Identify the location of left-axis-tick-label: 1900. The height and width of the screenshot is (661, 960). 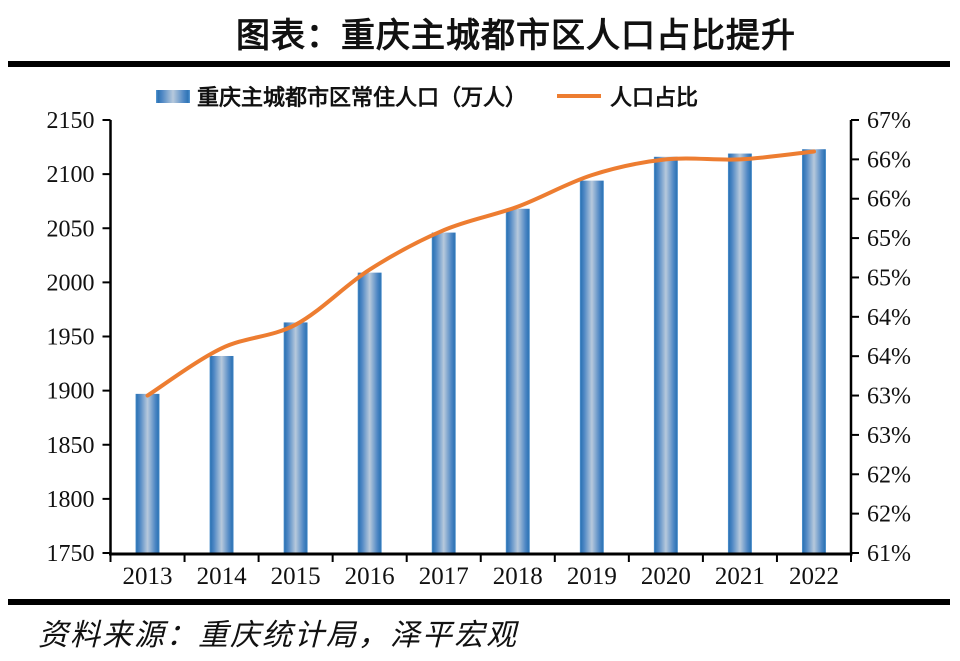
(71, 392).